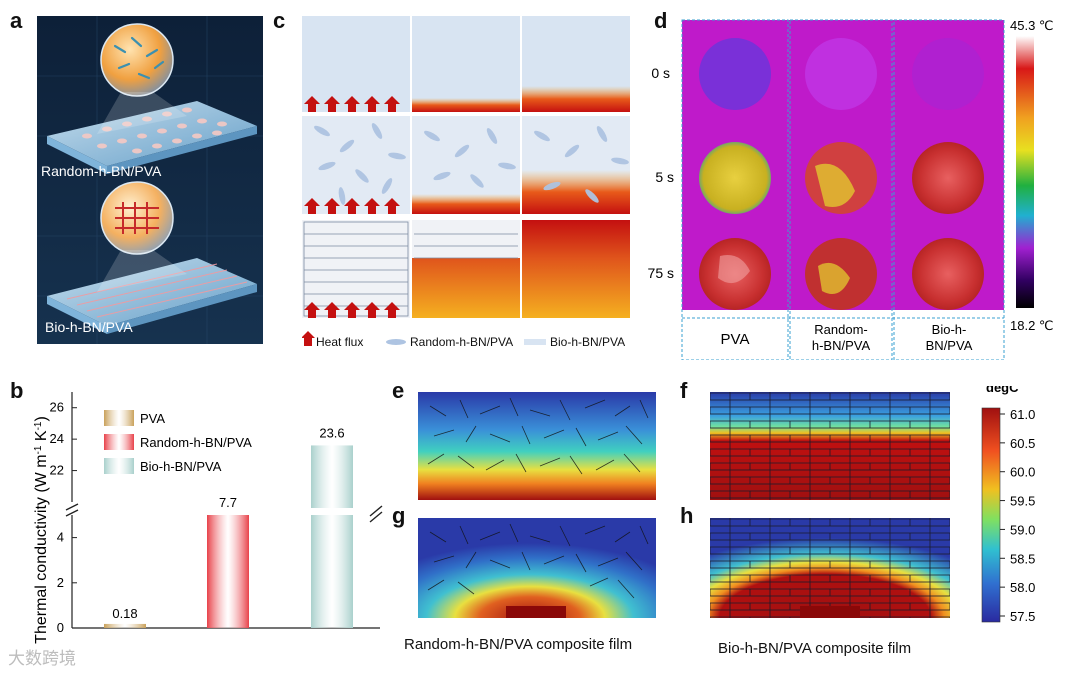 The width and height of the screenshot is (1080, 676). I want to click on bar-2-upper, so click(332, 476).